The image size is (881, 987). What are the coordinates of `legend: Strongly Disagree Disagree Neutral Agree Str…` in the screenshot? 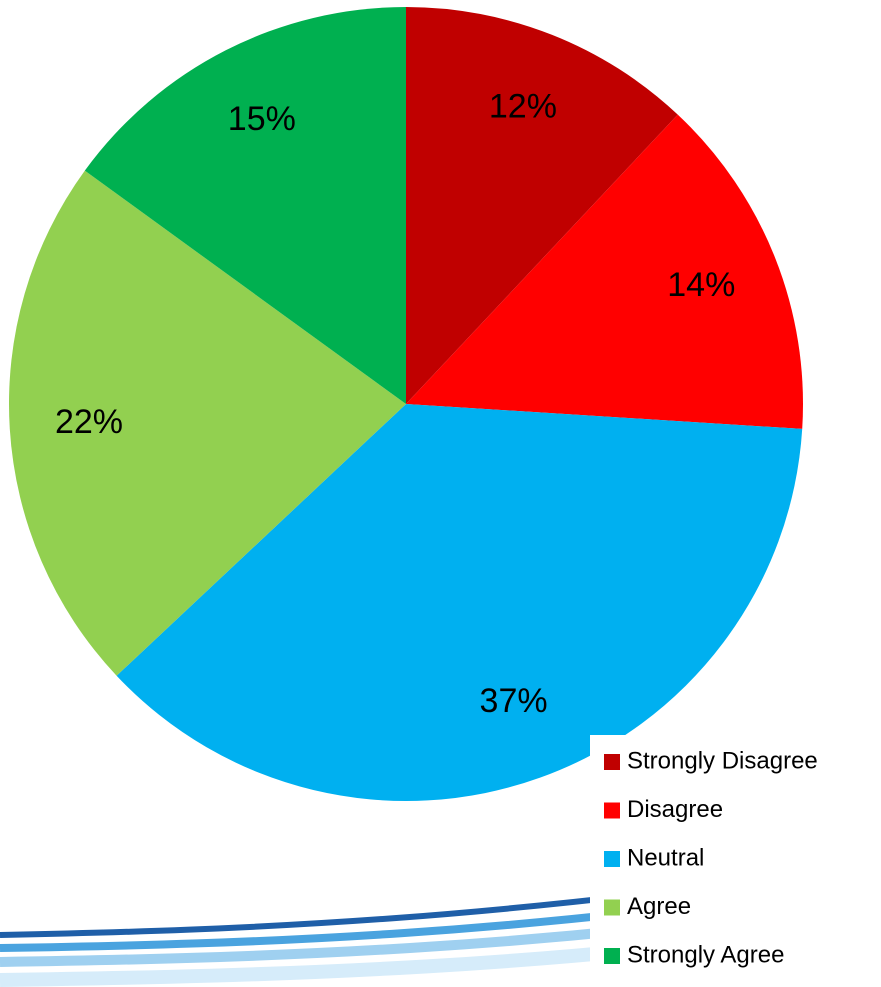 It's located at (735, 861).